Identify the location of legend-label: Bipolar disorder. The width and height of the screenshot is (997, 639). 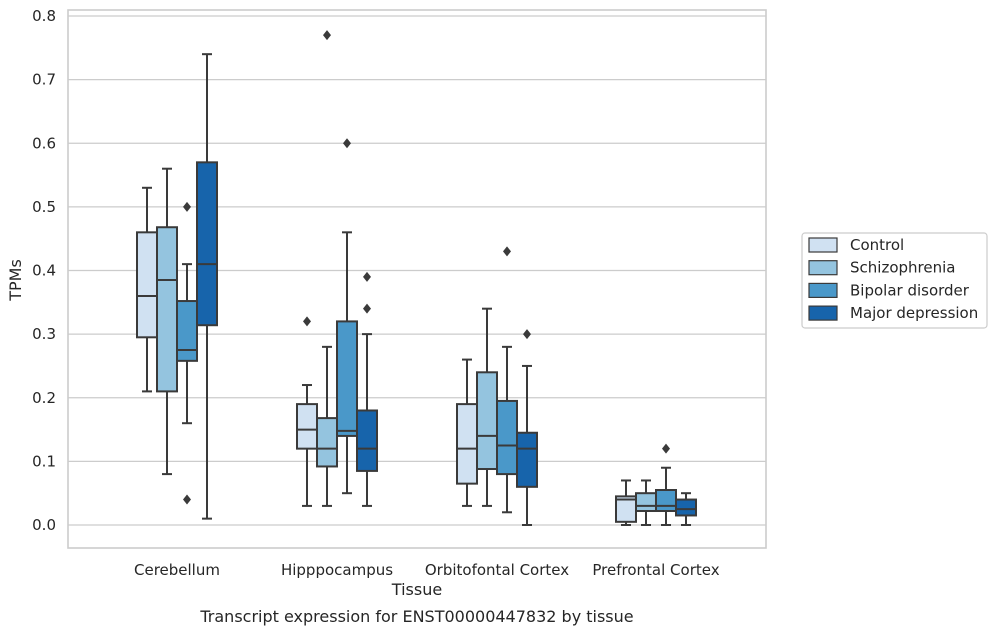
(910, 290).